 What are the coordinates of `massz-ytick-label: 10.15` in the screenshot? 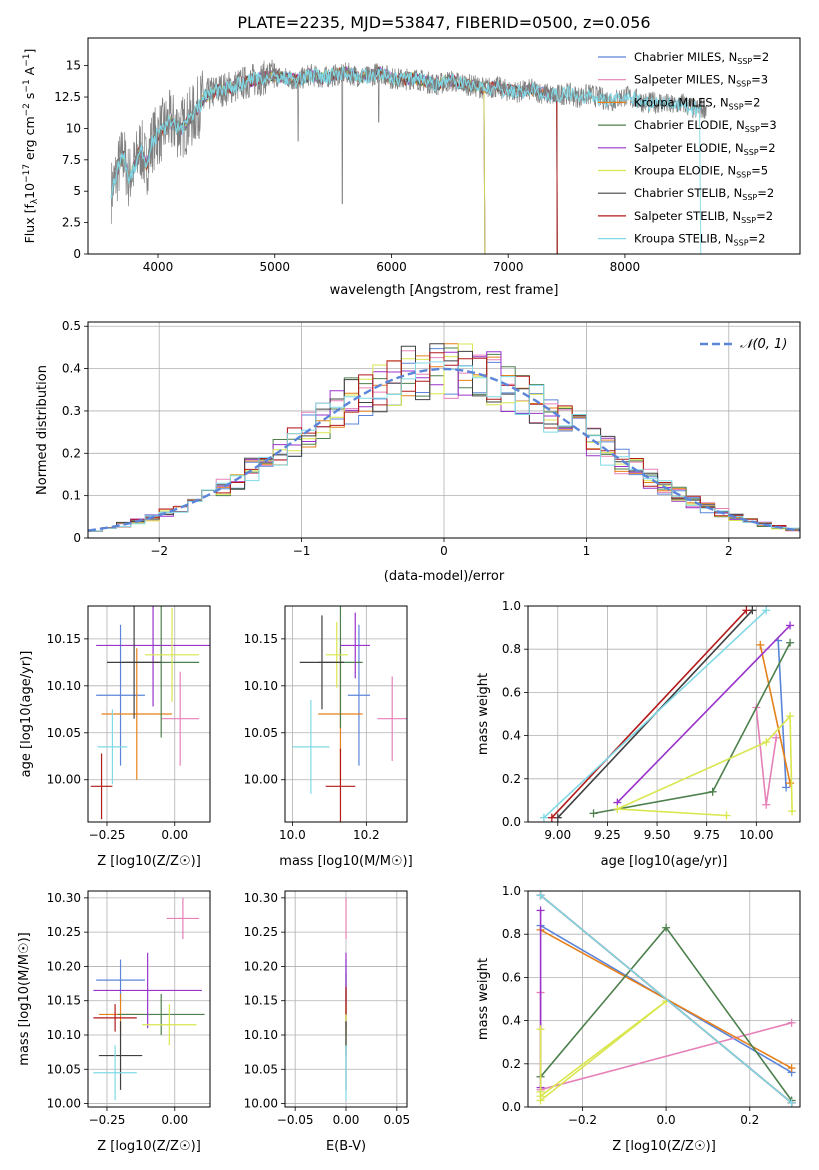 It's located at (64, 1001).